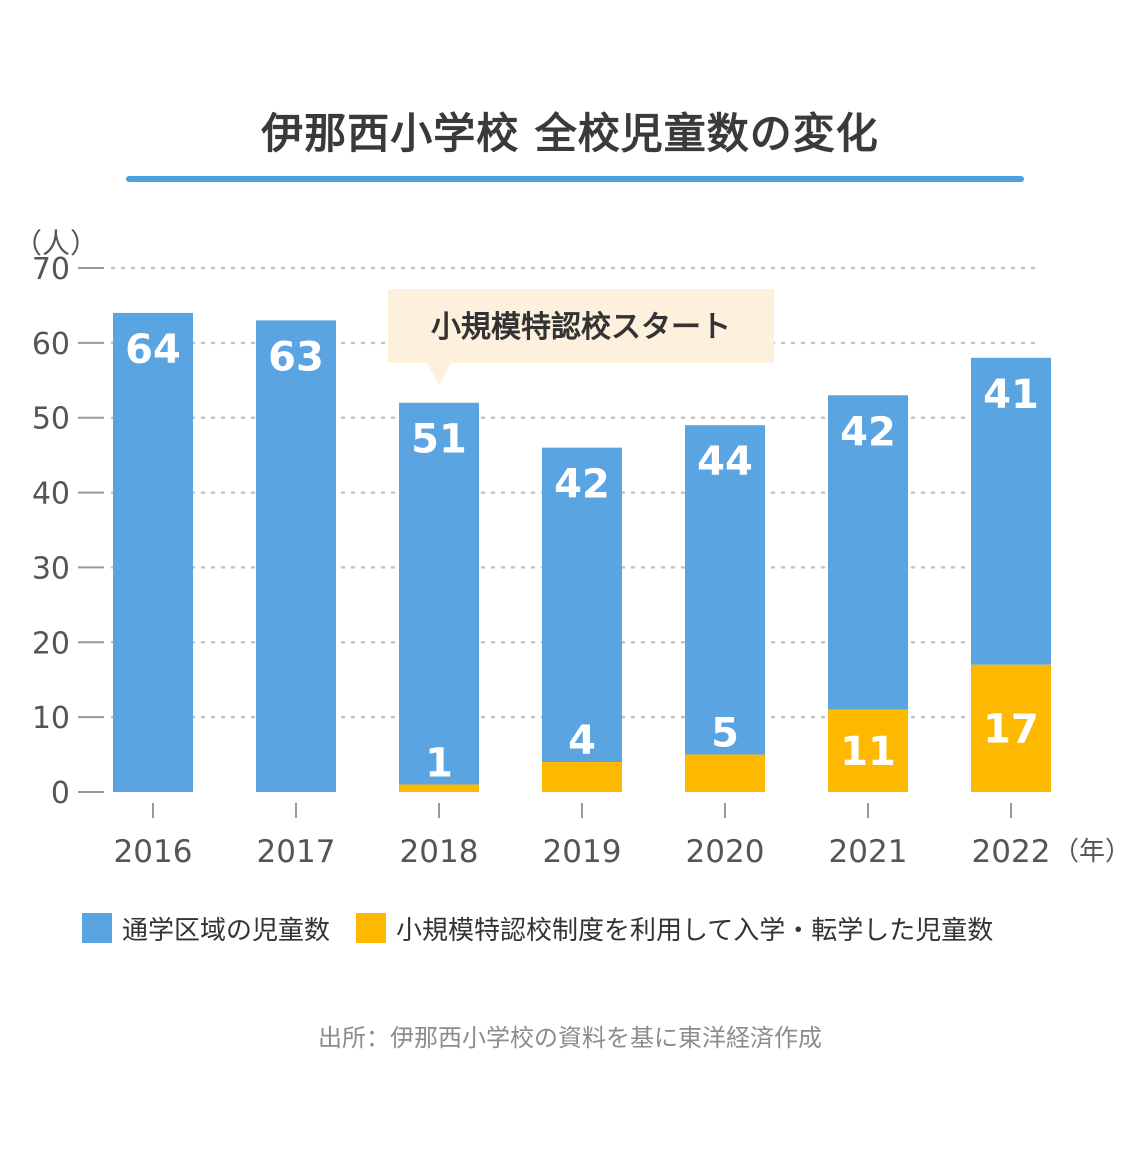  What do you see at coordinates (51, 718) in the screenshot?
I see `y-tick-label: 10` at bounding box center [51, 718].